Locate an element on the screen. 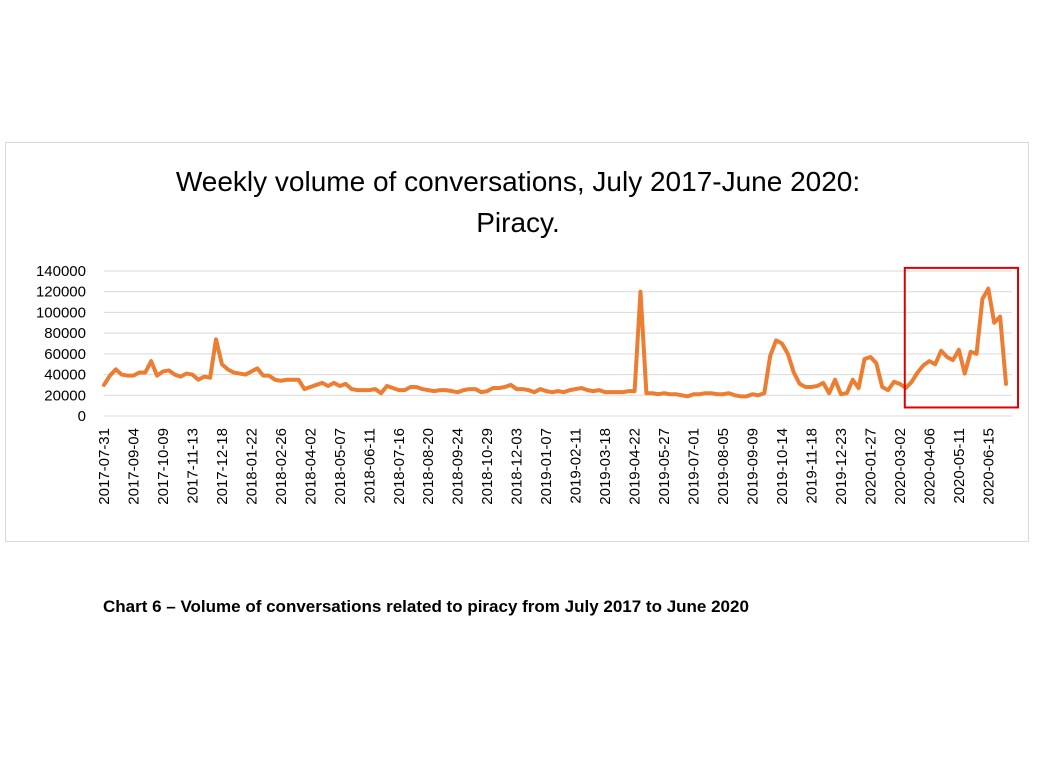 Image resolution: width=1040 pixels, height=780 pixels. x-tick-label: 2017-12-18 is located at coordinates (222, 466).